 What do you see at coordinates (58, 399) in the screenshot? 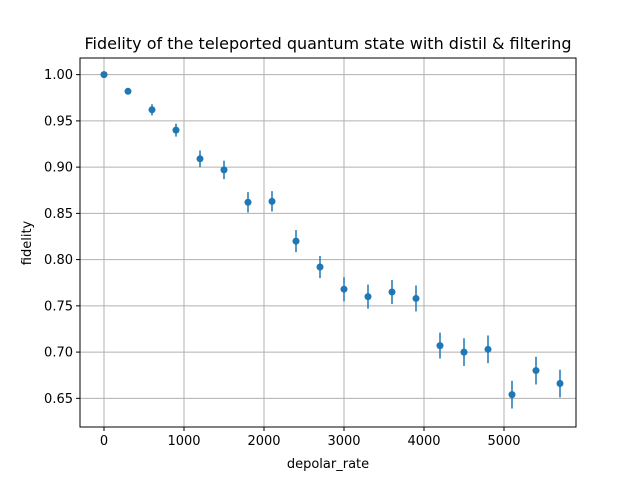
I see `y-tick-label: 0.65` at bounding box center [58, 399].